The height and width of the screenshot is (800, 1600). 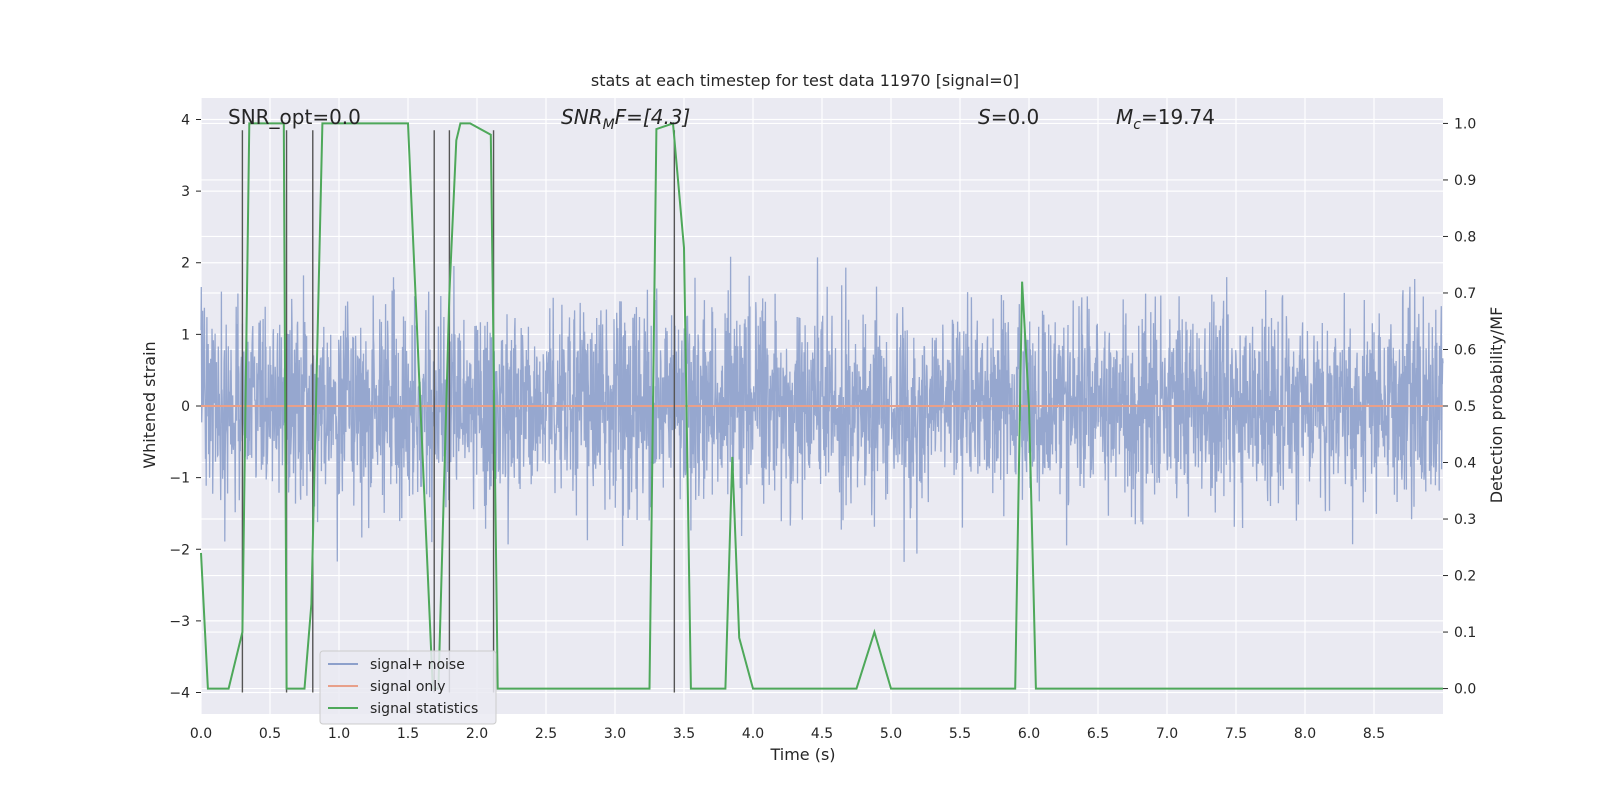 What do you see at coordinates (185, 335) in the screenshot?
I see `y-tick-left-label: 1` at bounding box center [185, 335].